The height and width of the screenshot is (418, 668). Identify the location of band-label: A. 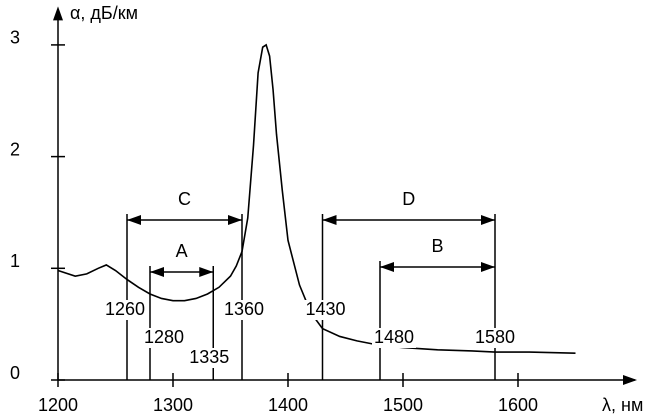
(182, 251).